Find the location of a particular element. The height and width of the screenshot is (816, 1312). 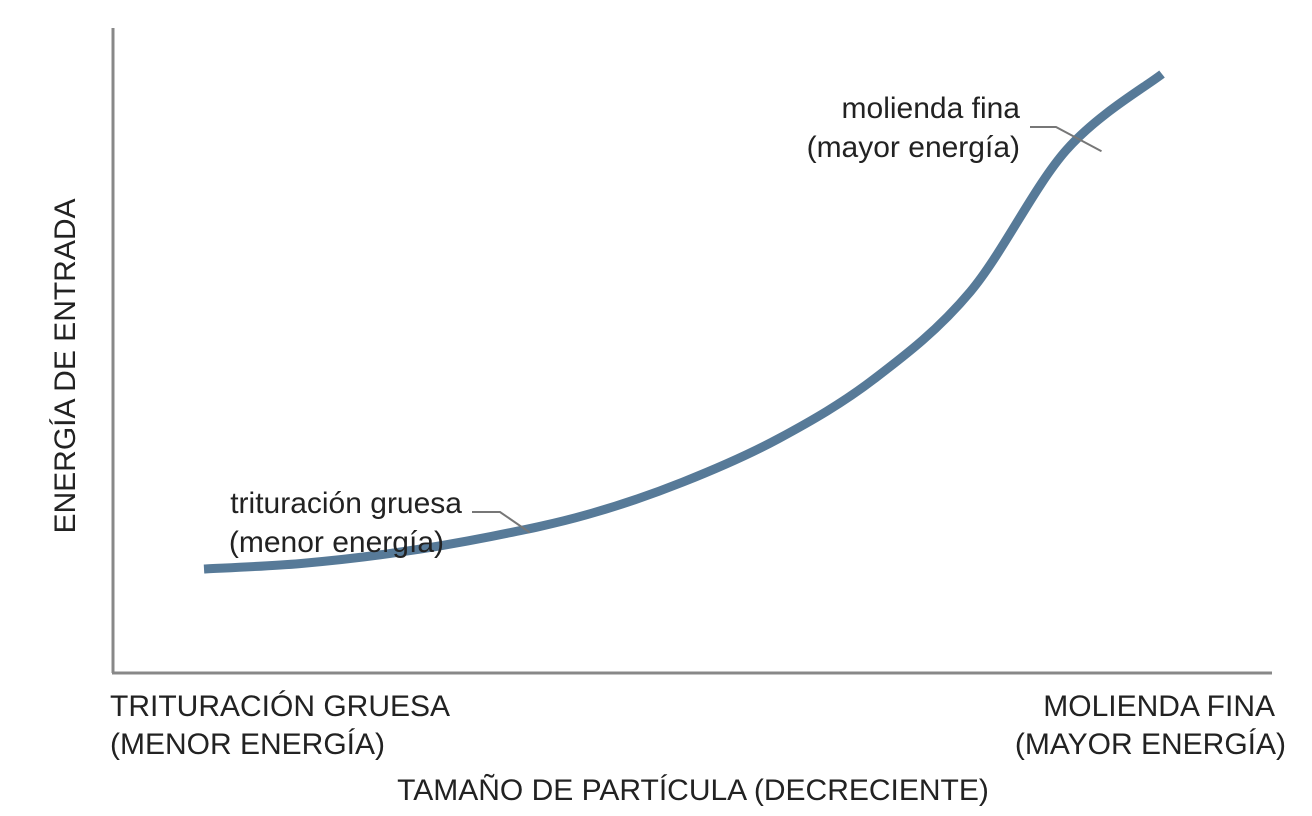

annotation-fine-line1: molienda fina is located at coordinates (931, 108).